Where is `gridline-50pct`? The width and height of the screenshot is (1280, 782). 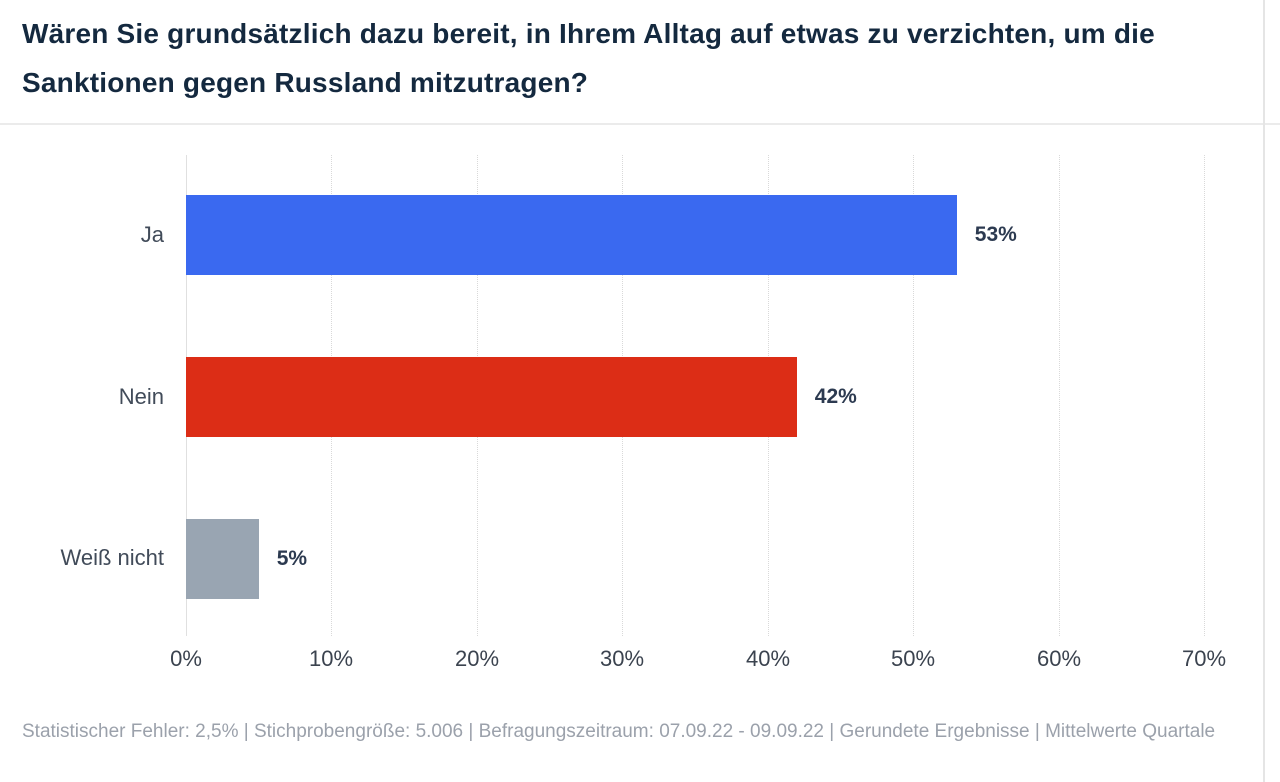
gridline-50pct is located at coordinates (913, 395).